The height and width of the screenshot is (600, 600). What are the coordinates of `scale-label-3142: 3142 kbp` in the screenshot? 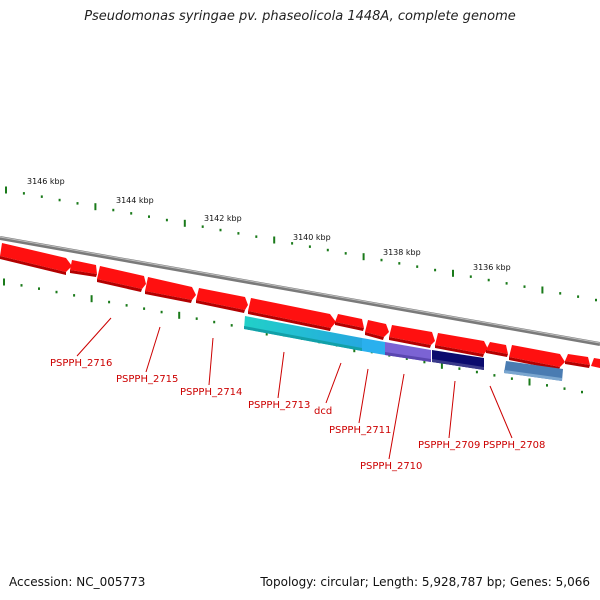 It's located at (223, 218).